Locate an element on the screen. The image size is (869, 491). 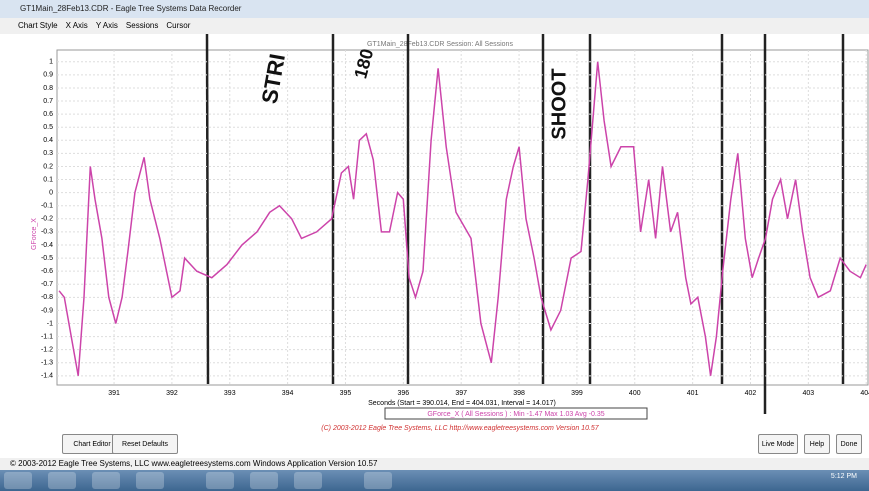
button: Done is located at coordinates (849, 444).